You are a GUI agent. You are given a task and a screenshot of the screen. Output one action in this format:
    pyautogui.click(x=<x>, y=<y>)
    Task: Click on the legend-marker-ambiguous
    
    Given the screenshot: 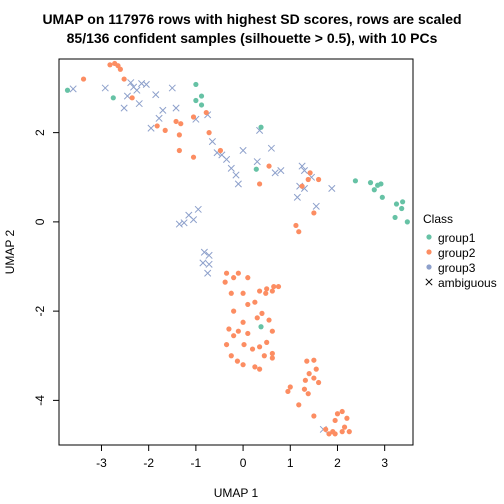 What is the action you would take?
    pyautogui.click(x=429, y=282)
    